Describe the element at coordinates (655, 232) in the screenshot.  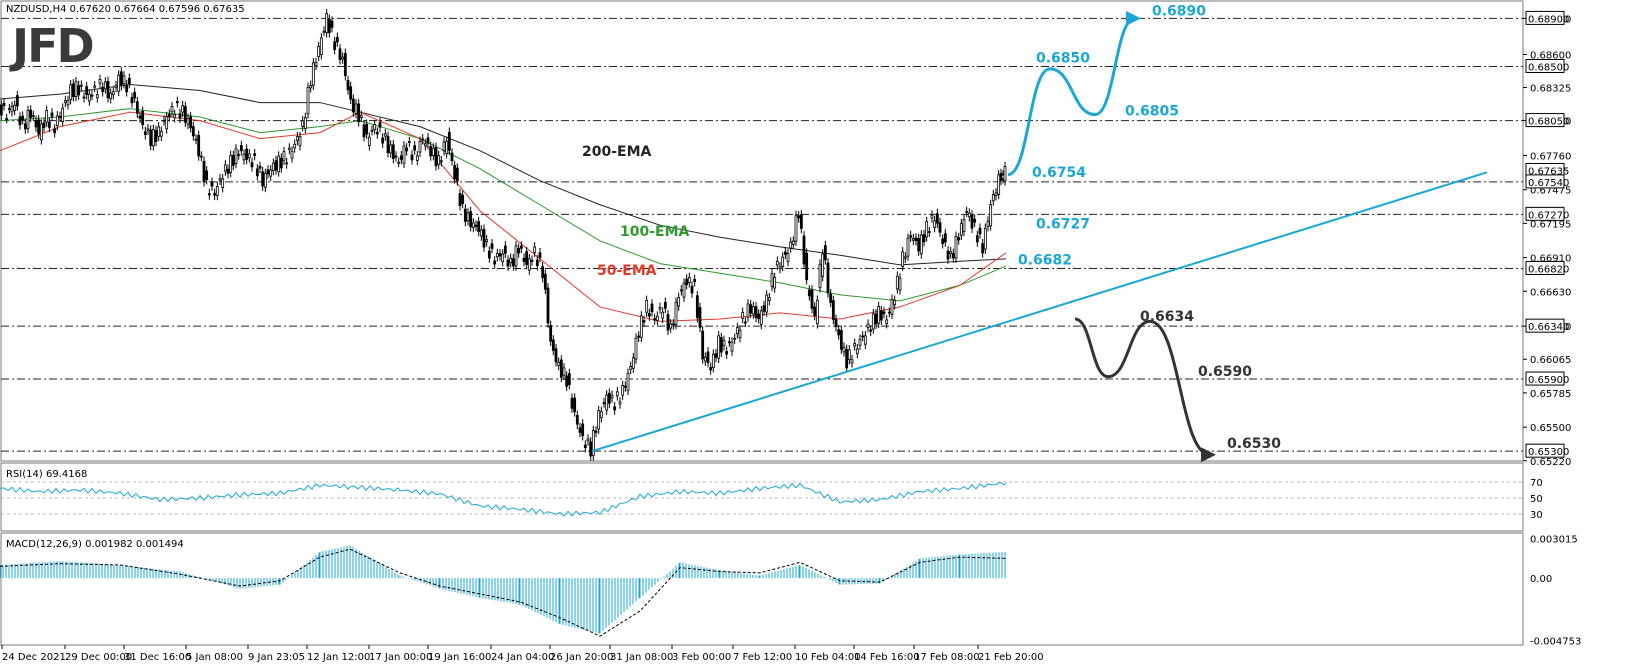
I see `ema100-label: 100-EMA` at that location.